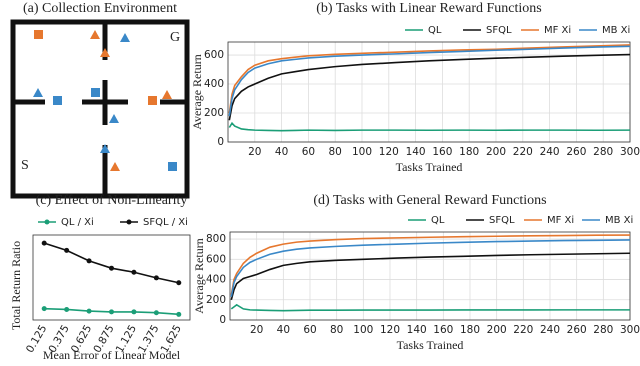  I want to click on panel-title: (c) Effect of Non-Linearity, so click(112, 200).